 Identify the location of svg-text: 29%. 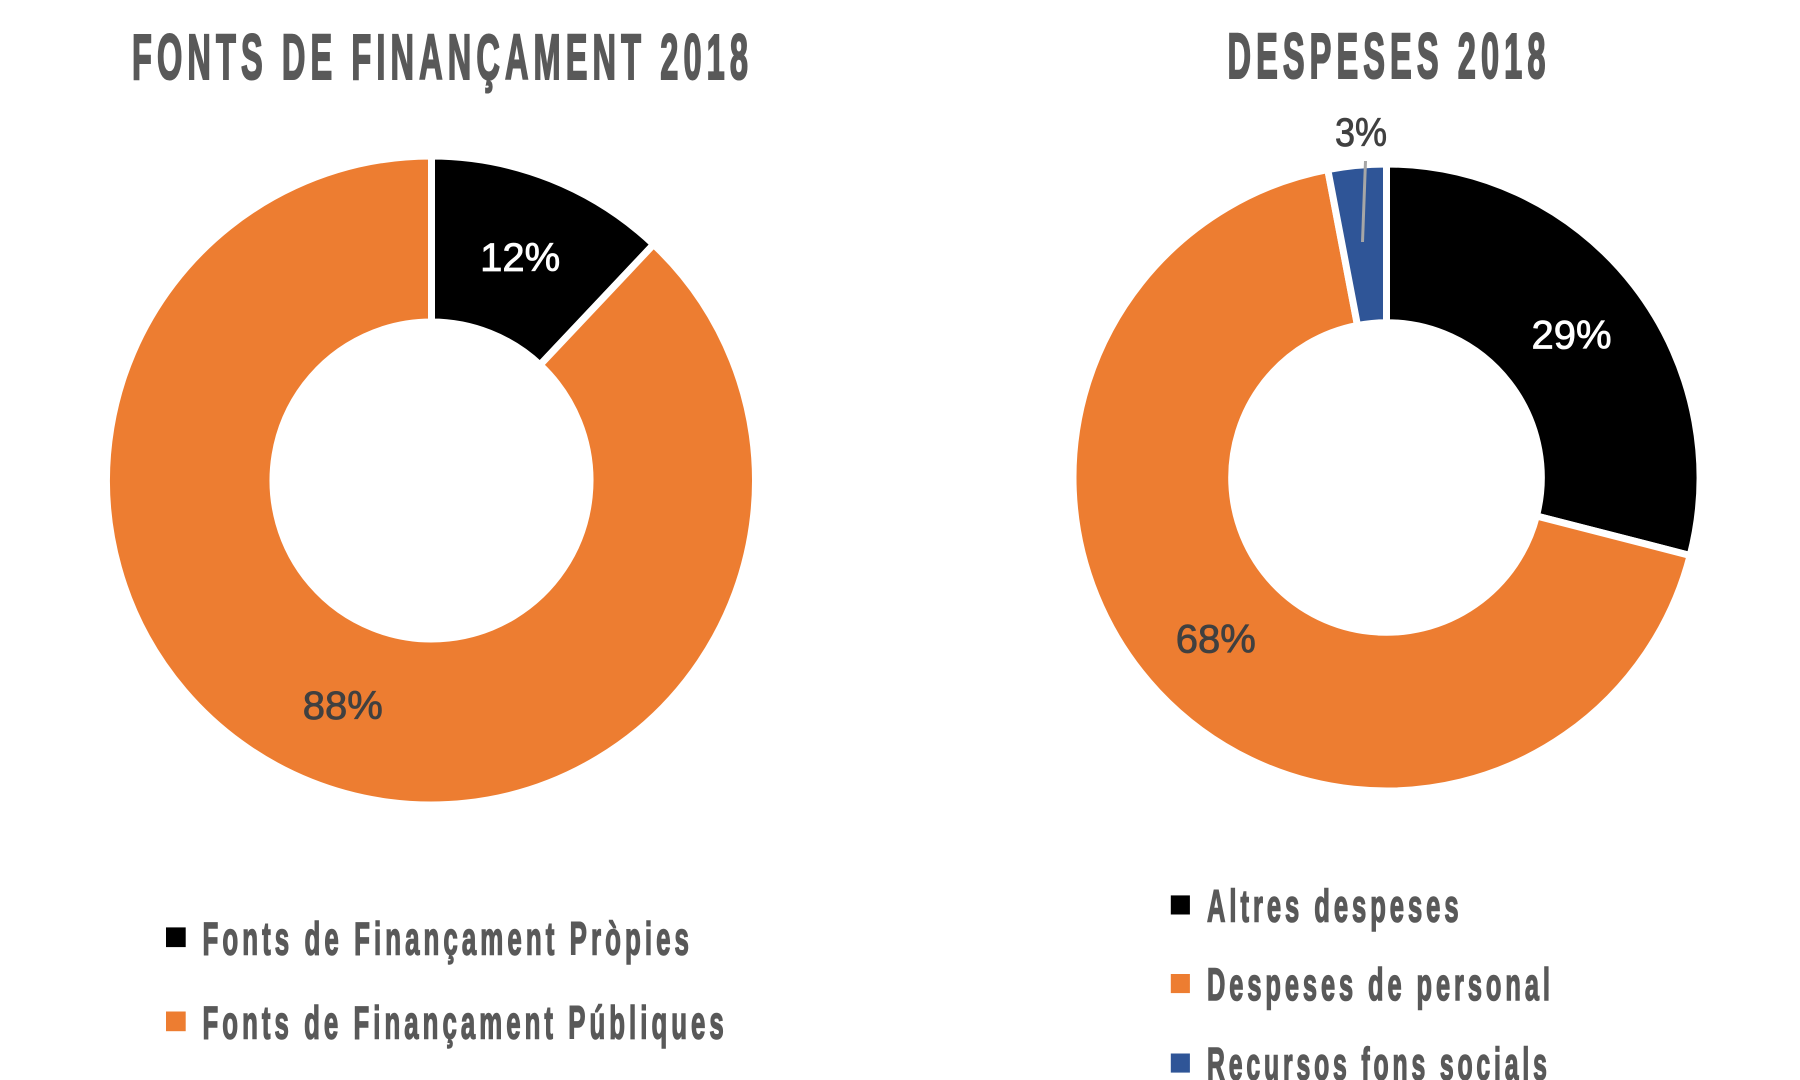
(1571, 336).